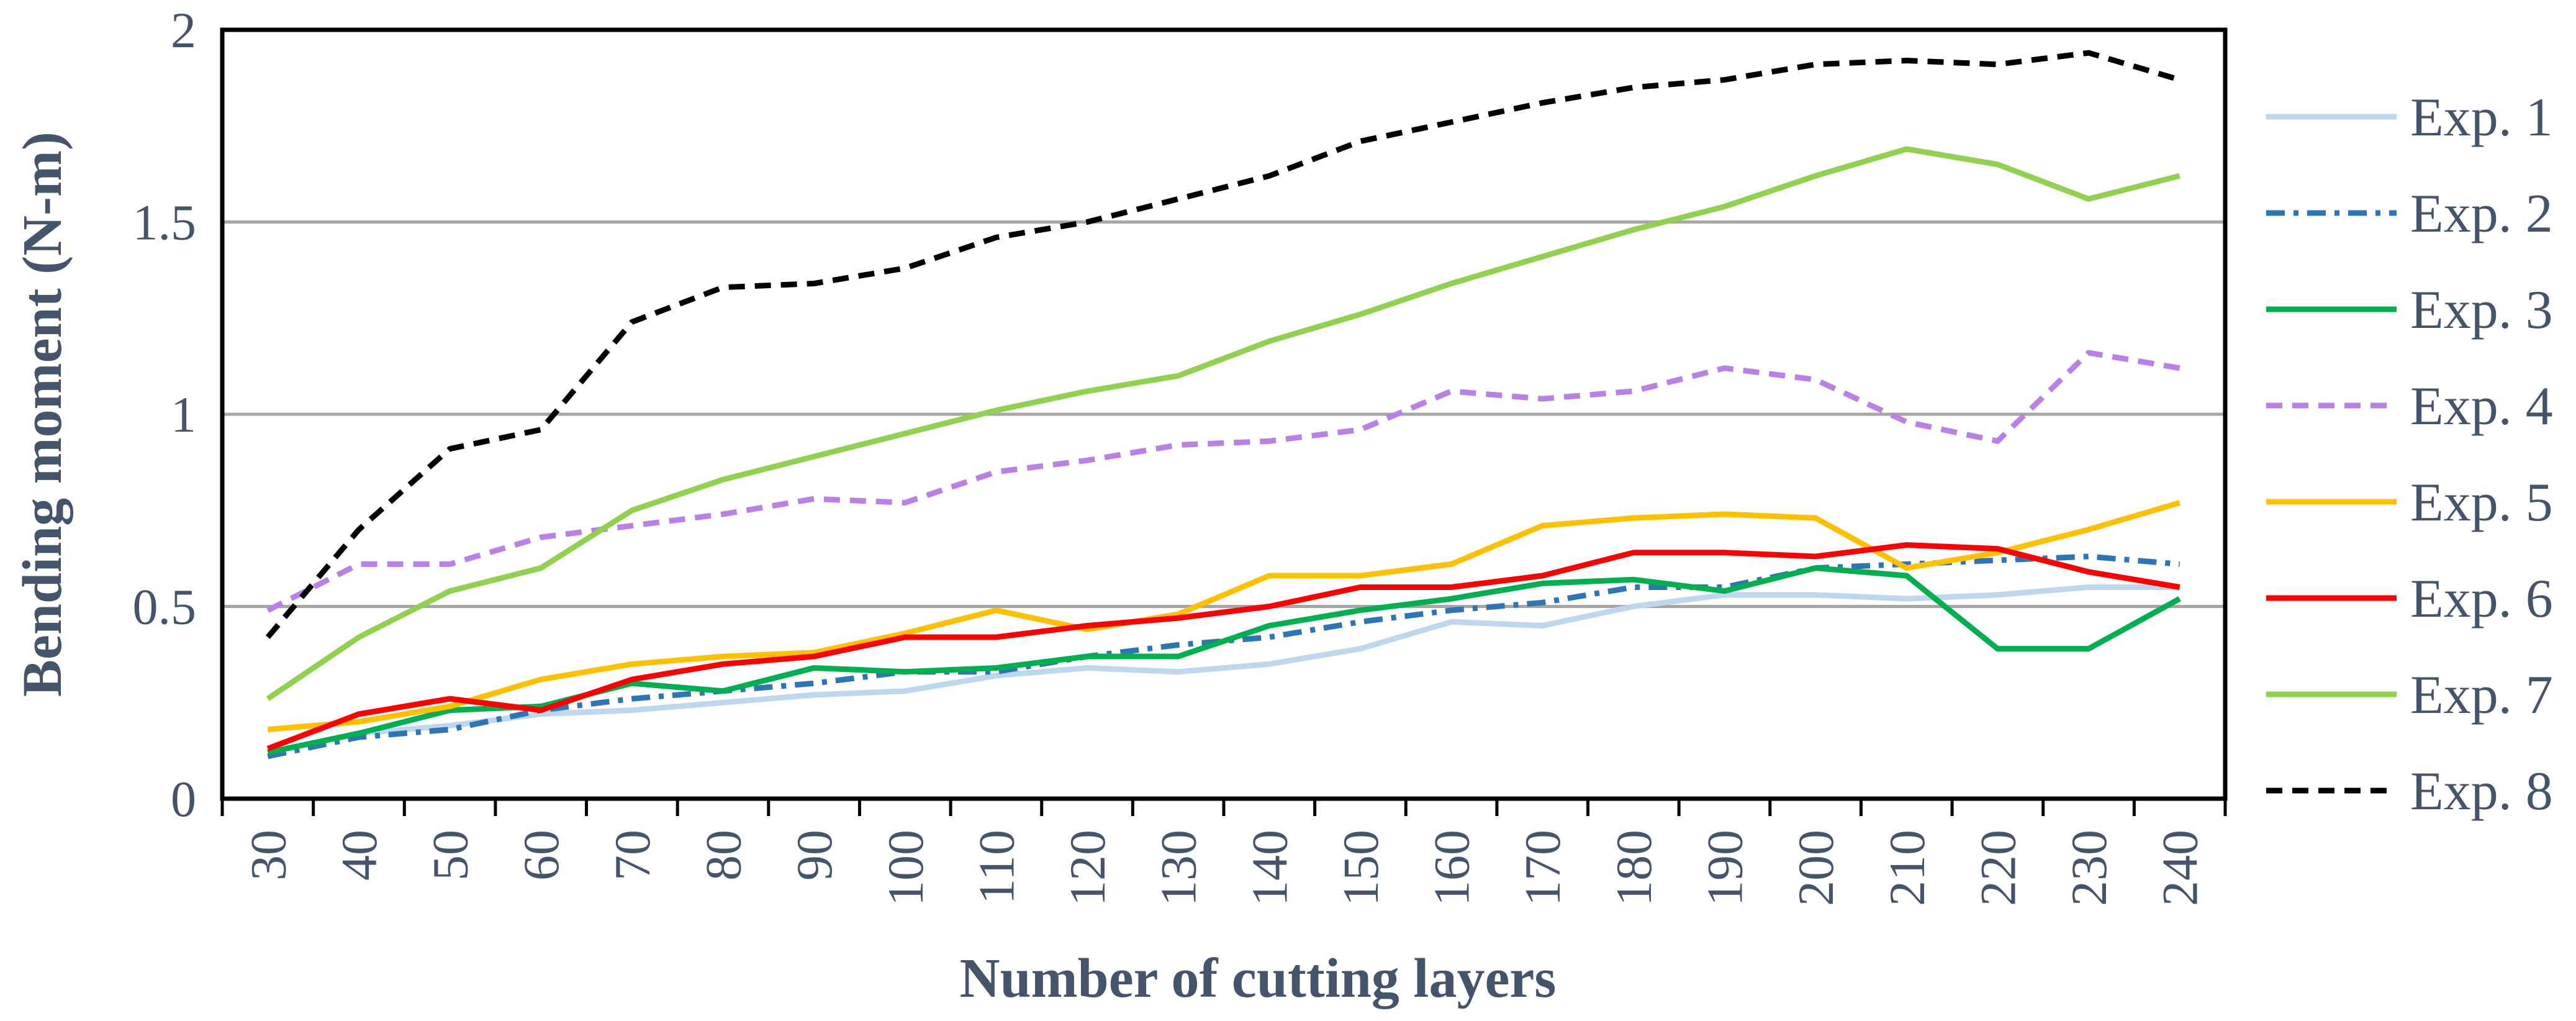 The image size is (2576, 1021). What do you see at coordinates (905, 868) in the screenshot?
I see `x-tick-label: 100` at bounding box center [905, 868].